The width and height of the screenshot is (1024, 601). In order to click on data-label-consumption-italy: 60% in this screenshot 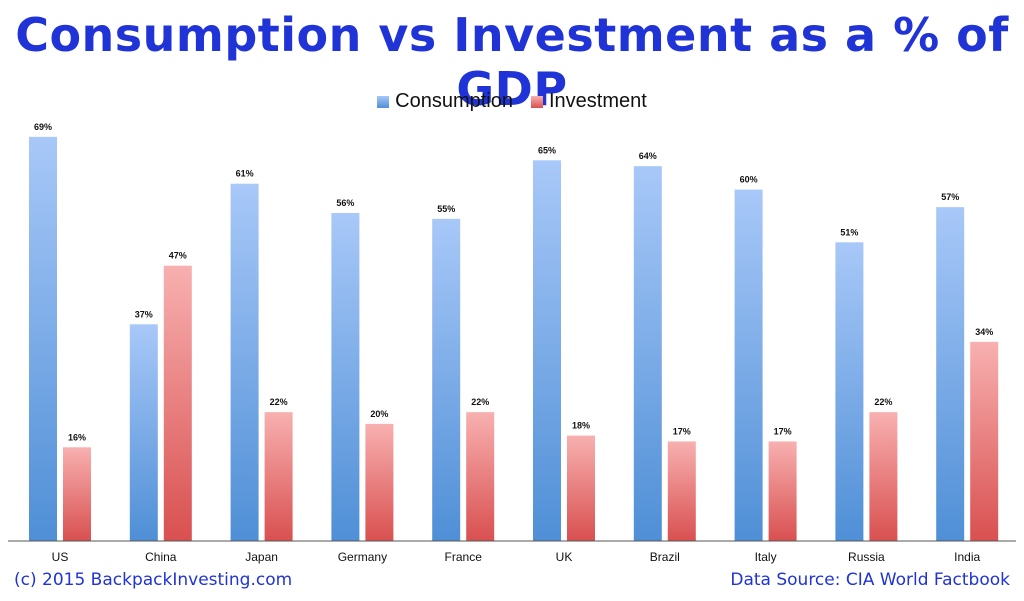, I will do `click(749, 180)`.